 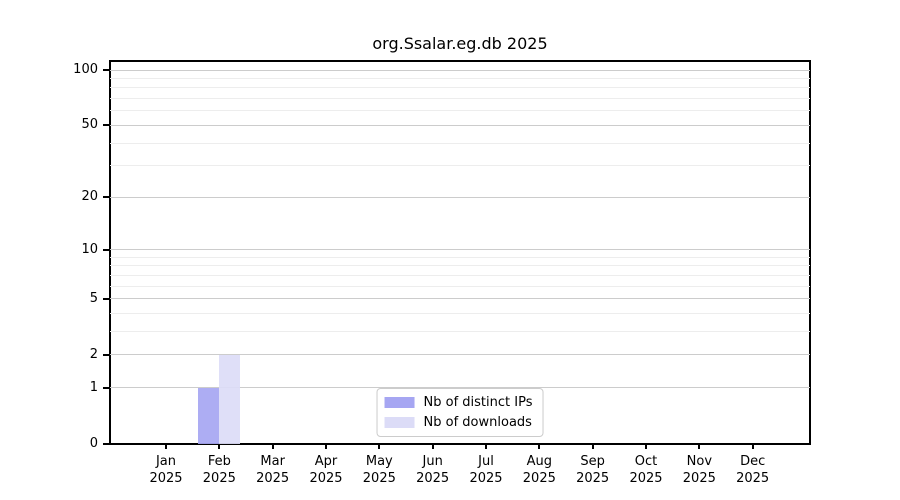 I want to click on x-tick-month: Mar, so click(x=272, y=461).